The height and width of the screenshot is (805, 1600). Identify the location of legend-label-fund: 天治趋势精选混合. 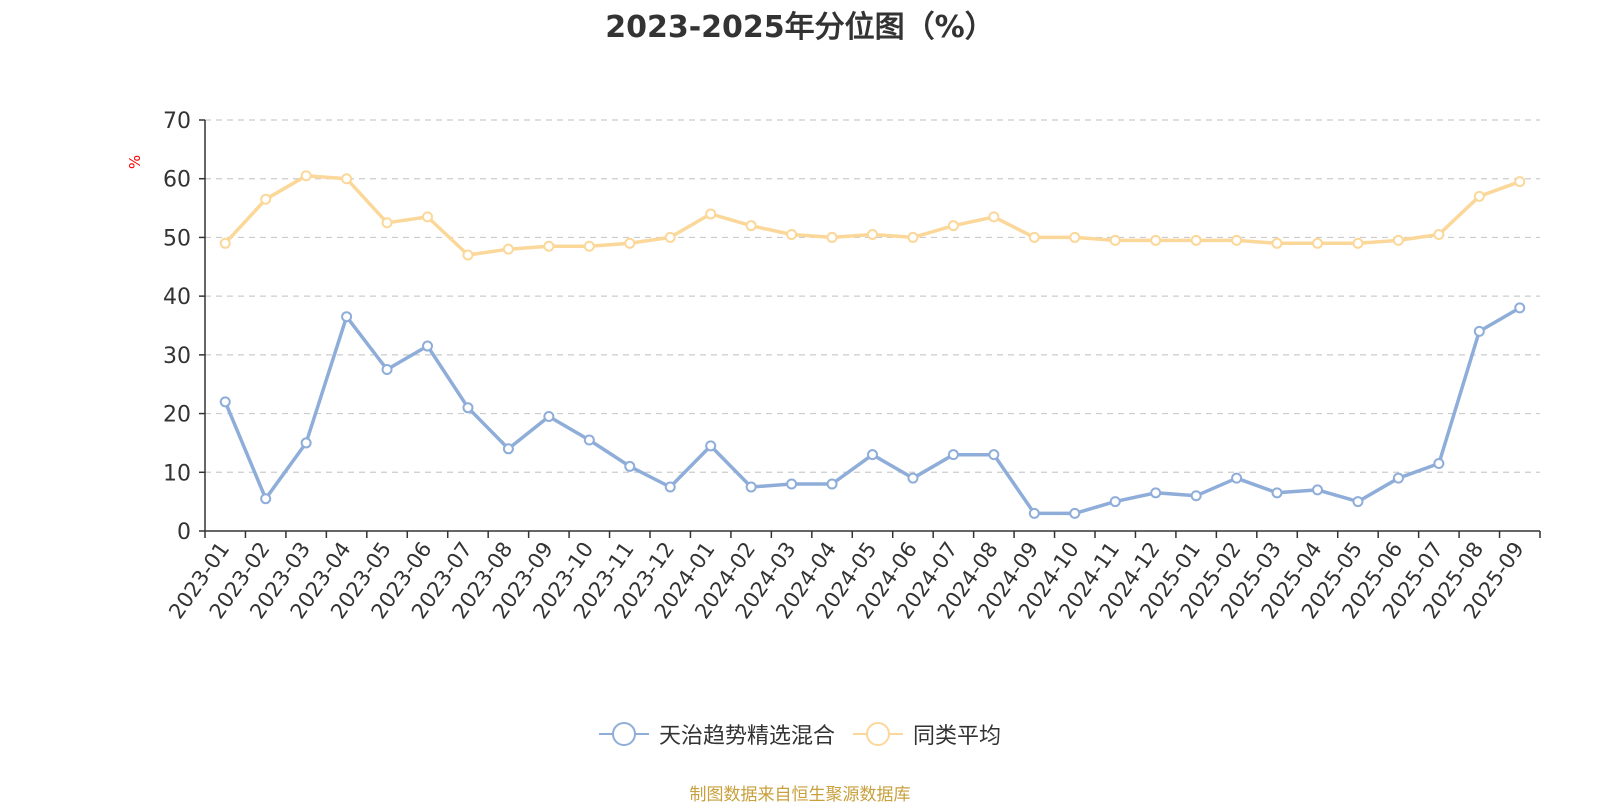
(746, 736).